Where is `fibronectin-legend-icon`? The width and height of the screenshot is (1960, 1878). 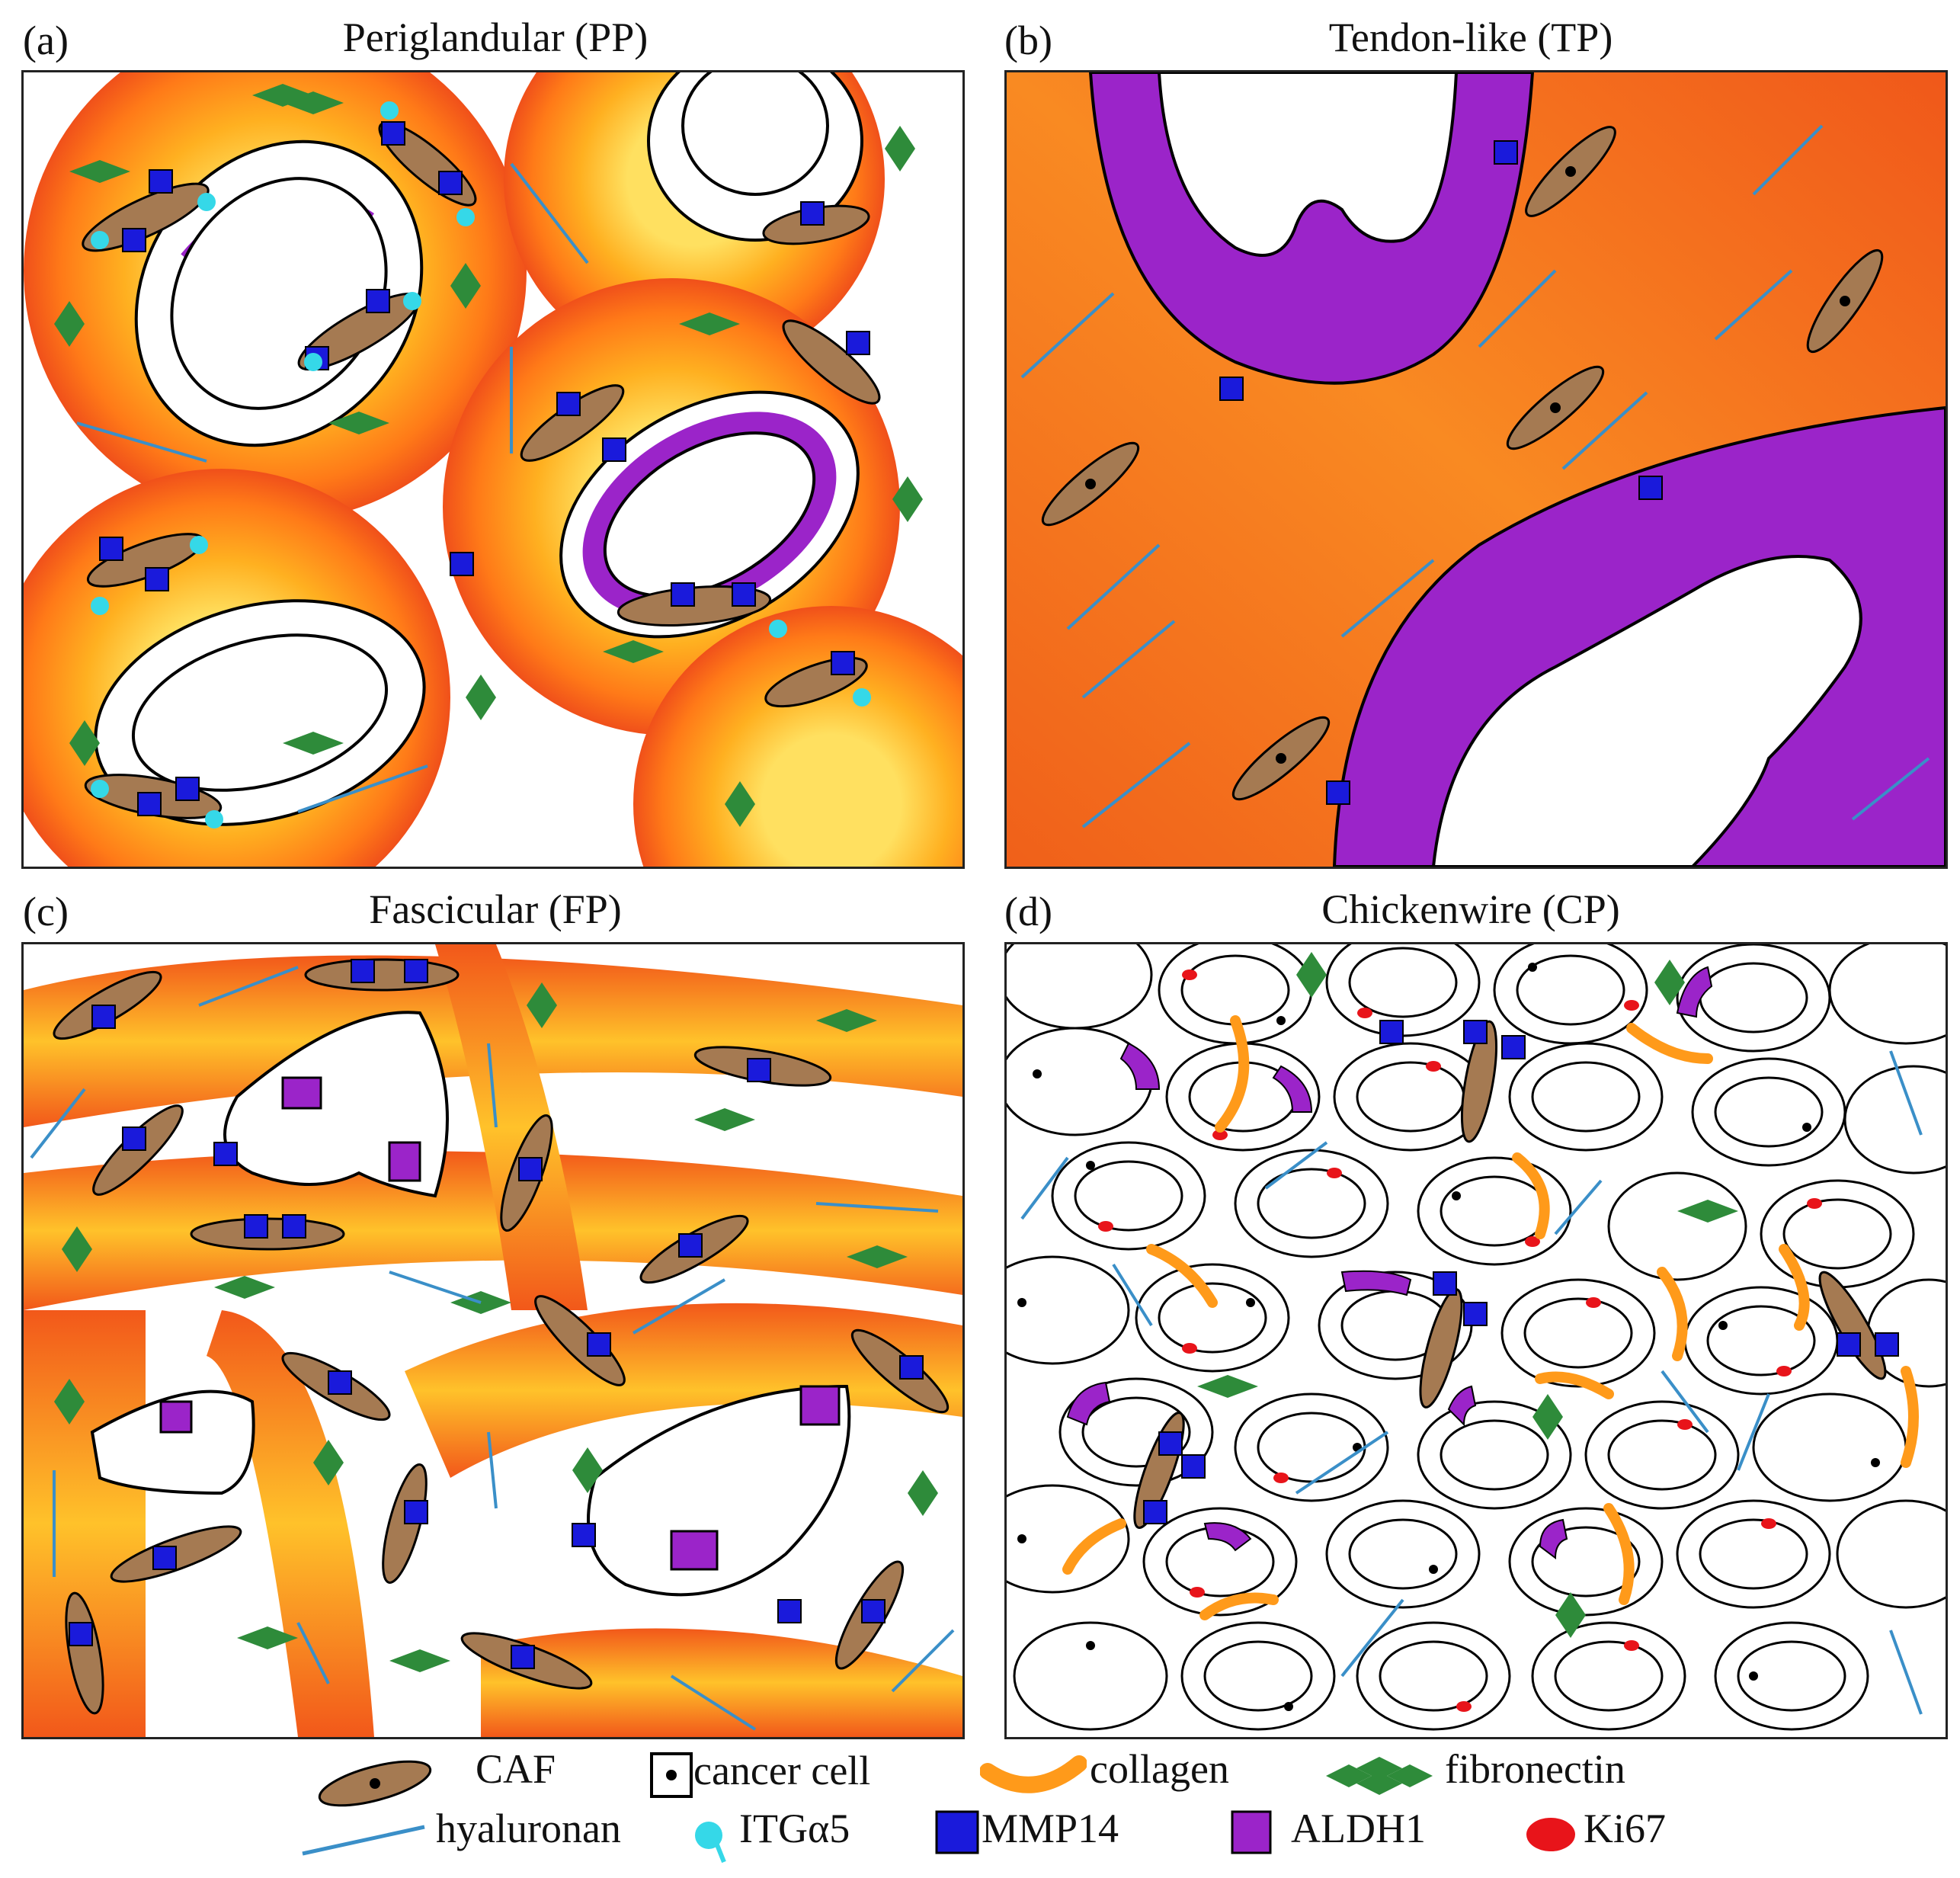
fibronectin-legend-icon is located at coordinates (1379, 1776).